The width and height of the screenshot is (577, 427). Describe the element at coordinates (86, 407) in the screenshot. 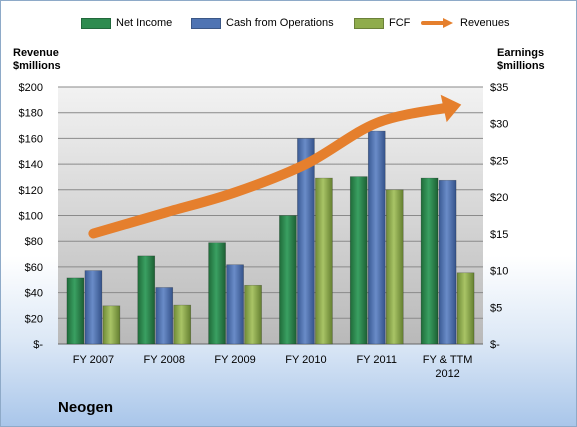

I see `company-name: Neogen` at that location.